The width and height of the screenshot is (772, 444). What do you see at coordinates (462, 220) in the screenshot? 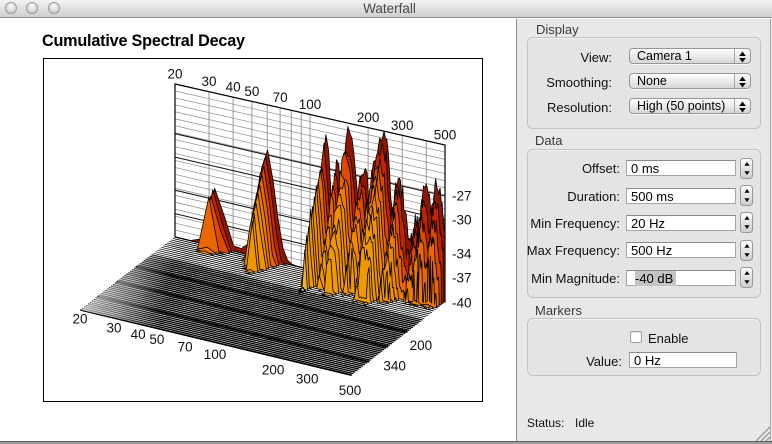
I see `svg-text: -30` at bounding box center [462, 220].